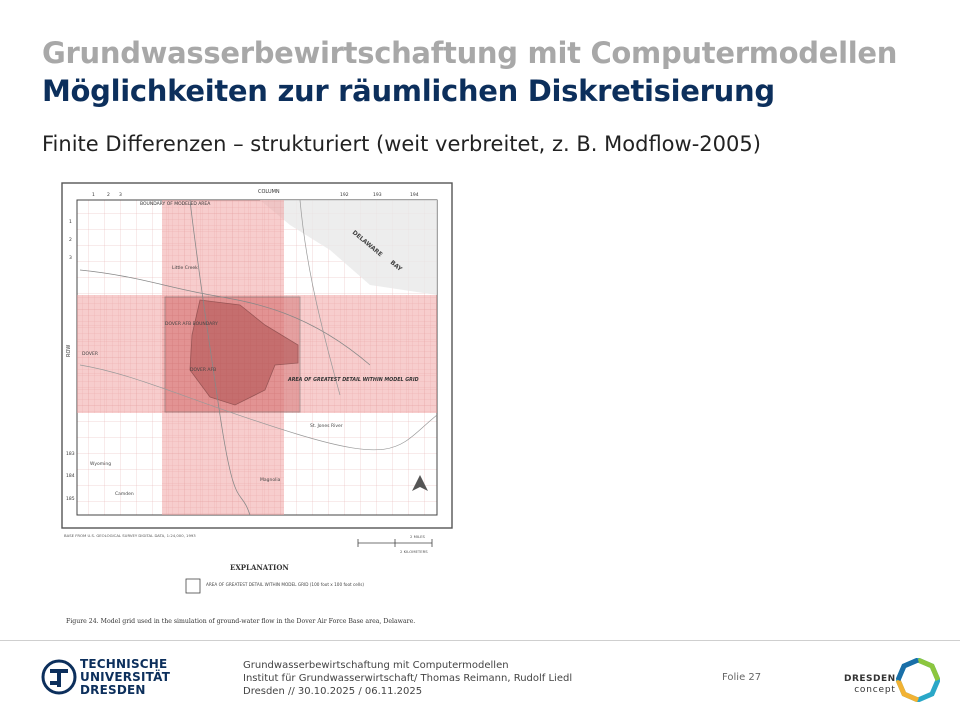 The height and width of the screenshot is (720, 960). What do you see at coordinates (120, 195) in the screenshot?
I see `col-number: 3` at bounding box center [120, 195].